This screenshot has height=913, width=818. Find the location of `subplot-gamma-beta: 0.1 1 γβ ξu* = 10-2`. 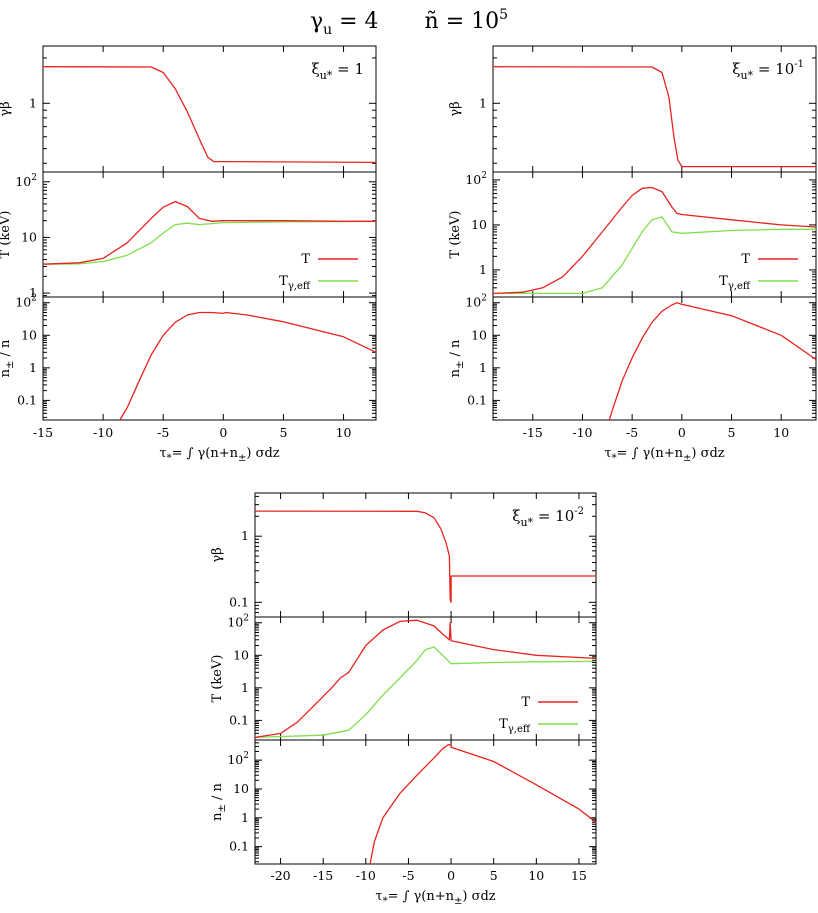

subplot-gamma-beta: 0.1 1 γβ ξu* = 10-2 is located at coordinates (403, 555).